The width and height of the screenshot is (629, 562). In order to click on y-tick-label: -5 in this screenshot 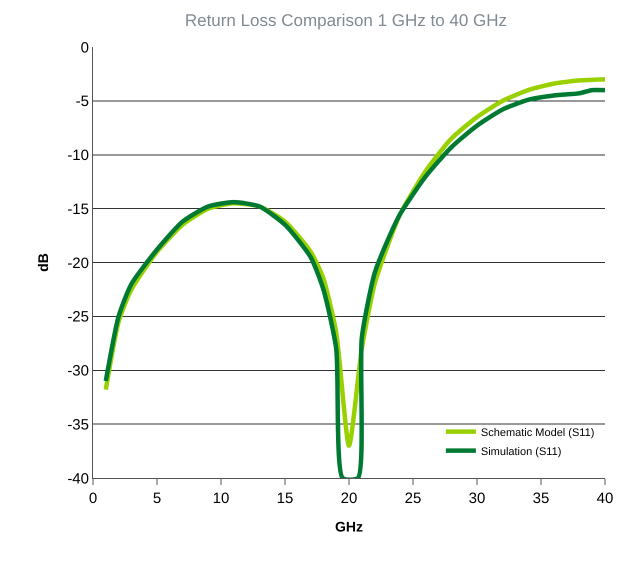, I will do `click(82, 101)`.